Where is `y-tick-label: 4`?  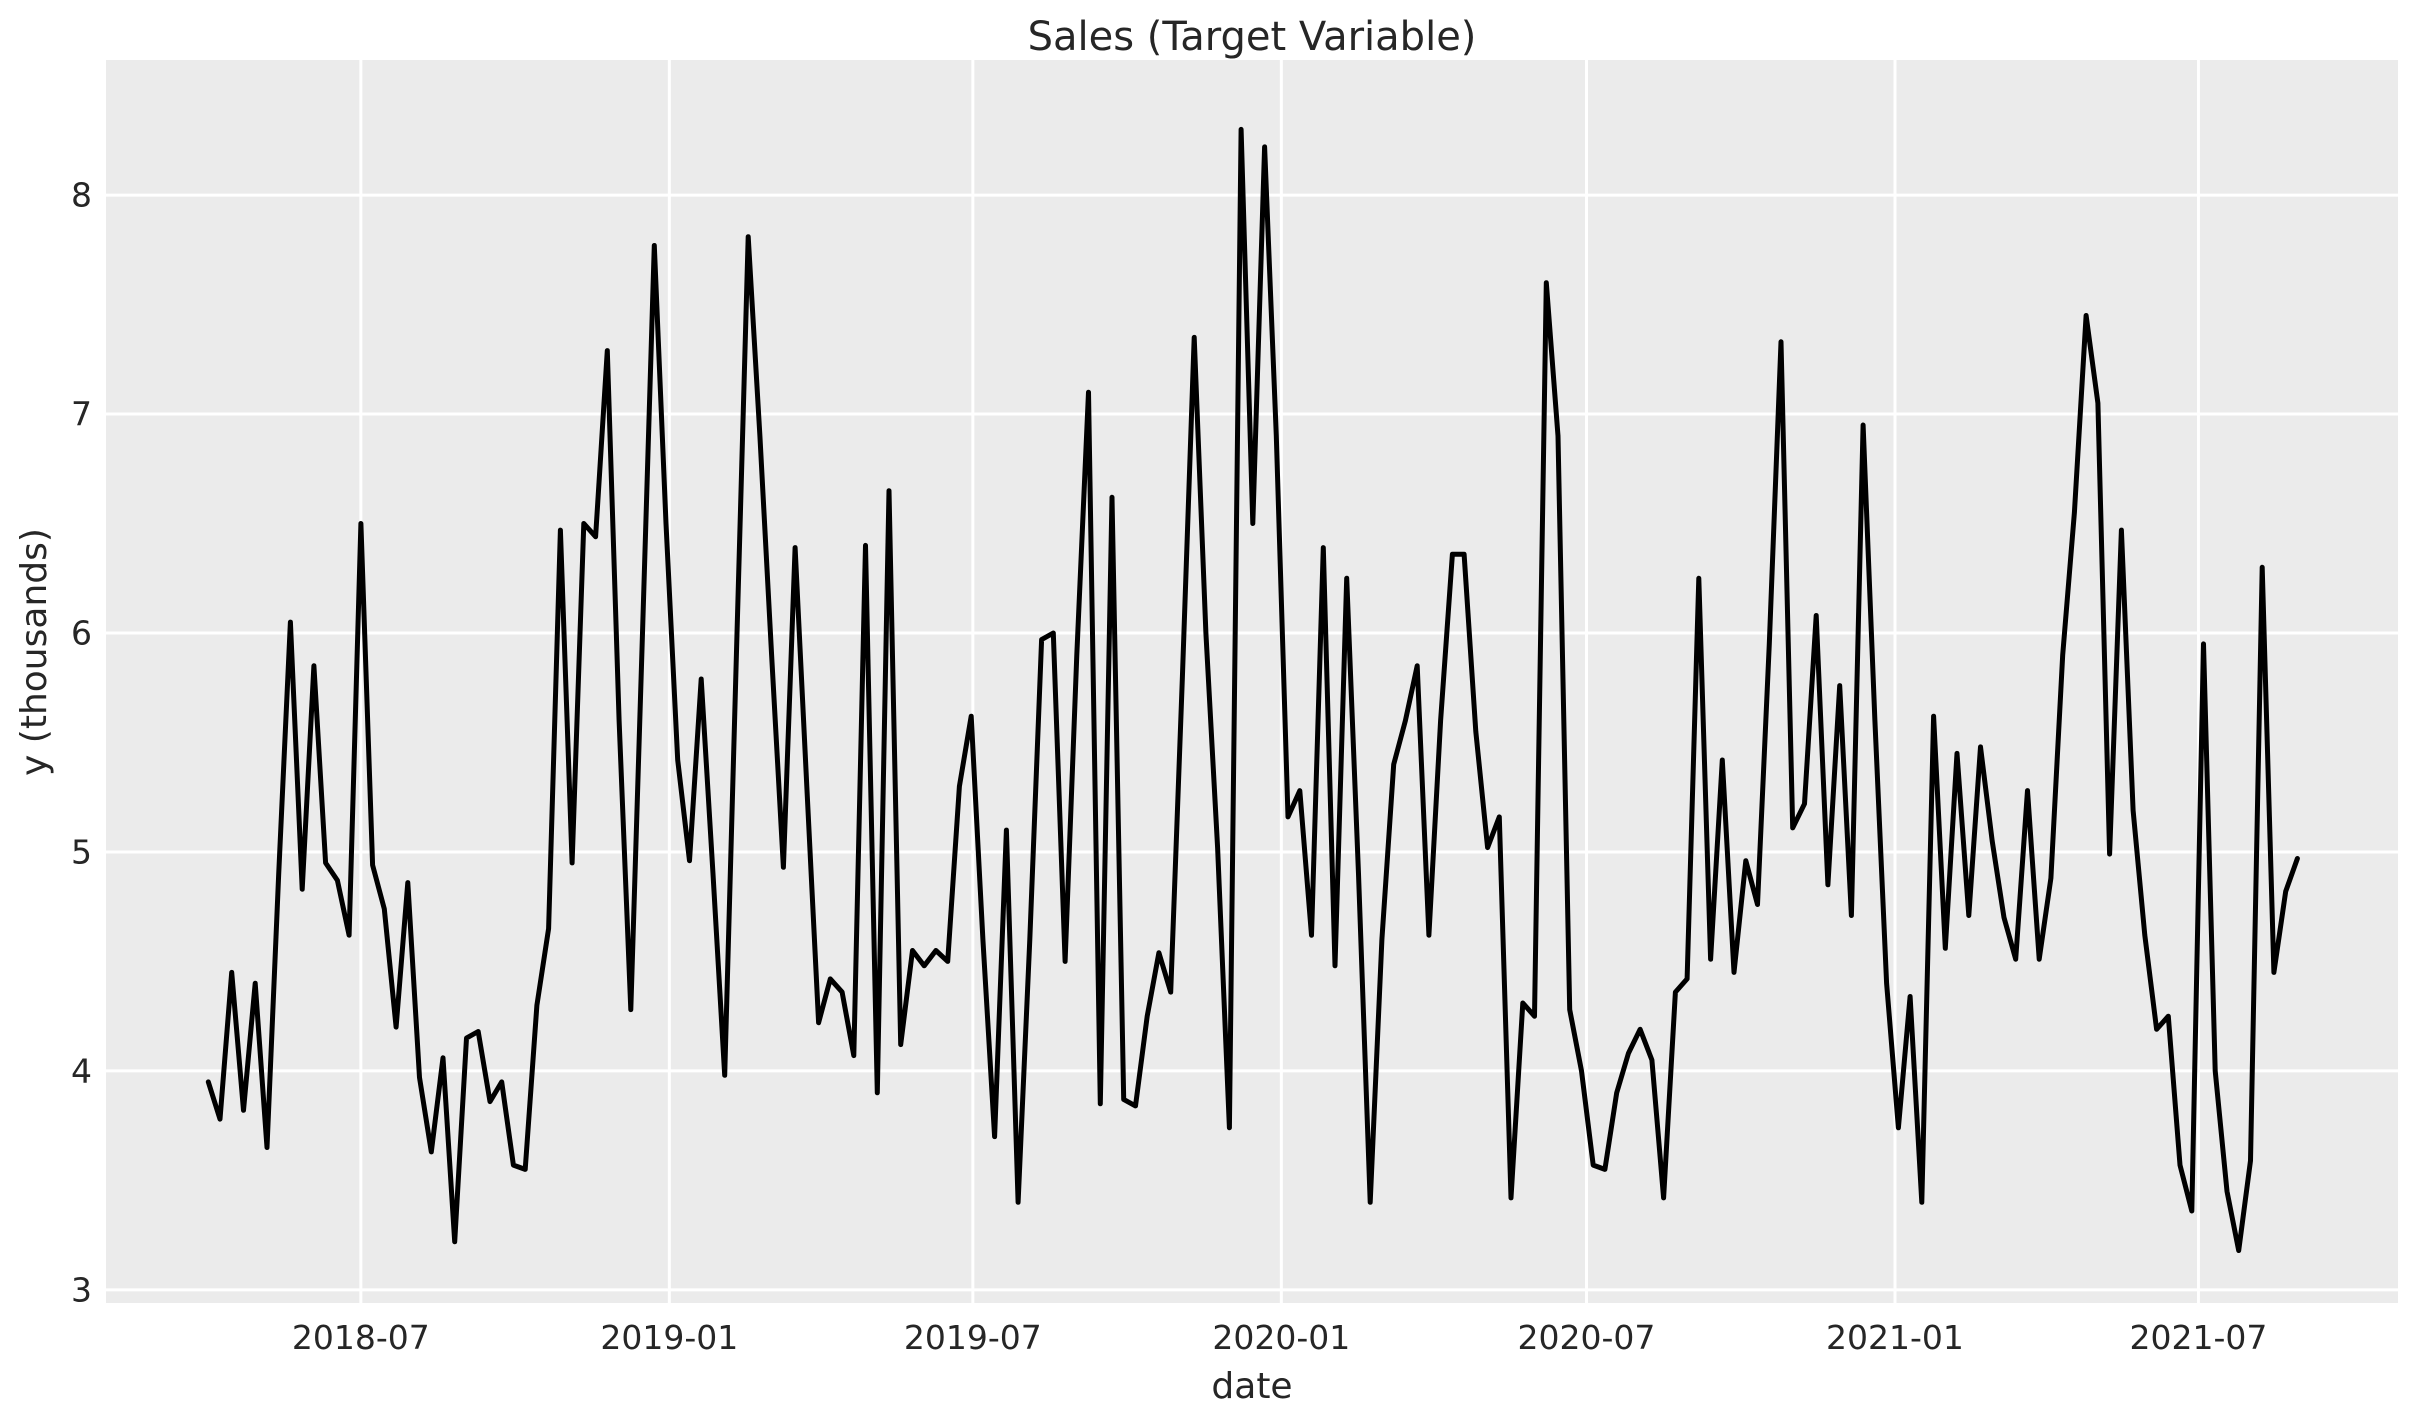 y-tick-label: 4 is located at coordinates (81, 1071).